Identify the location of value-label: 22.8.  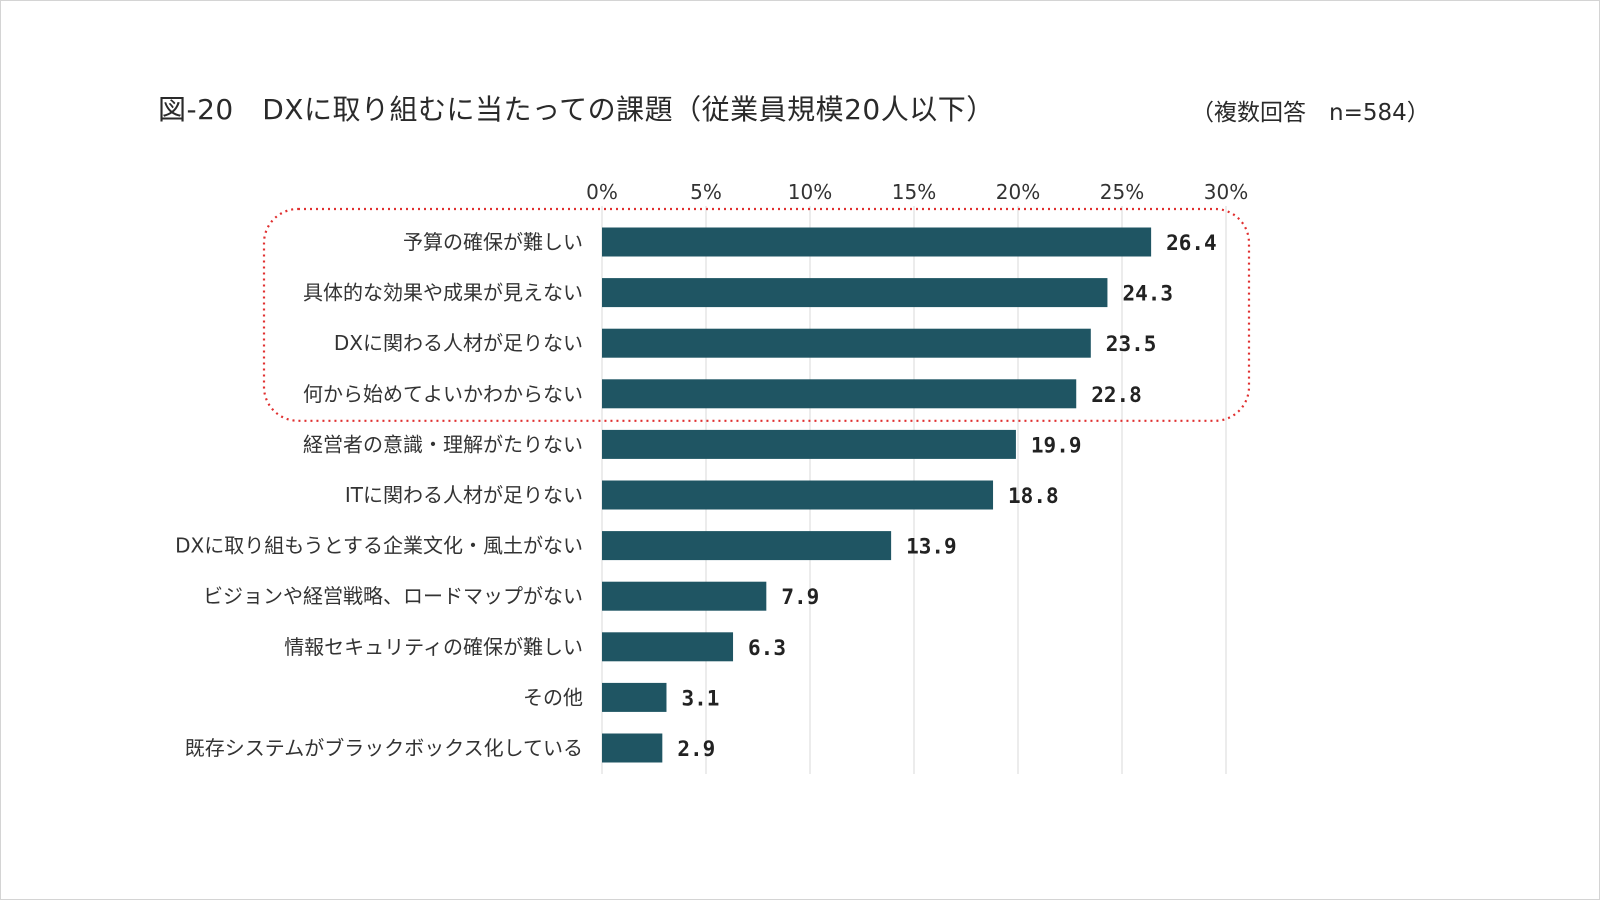
(1116, 395).